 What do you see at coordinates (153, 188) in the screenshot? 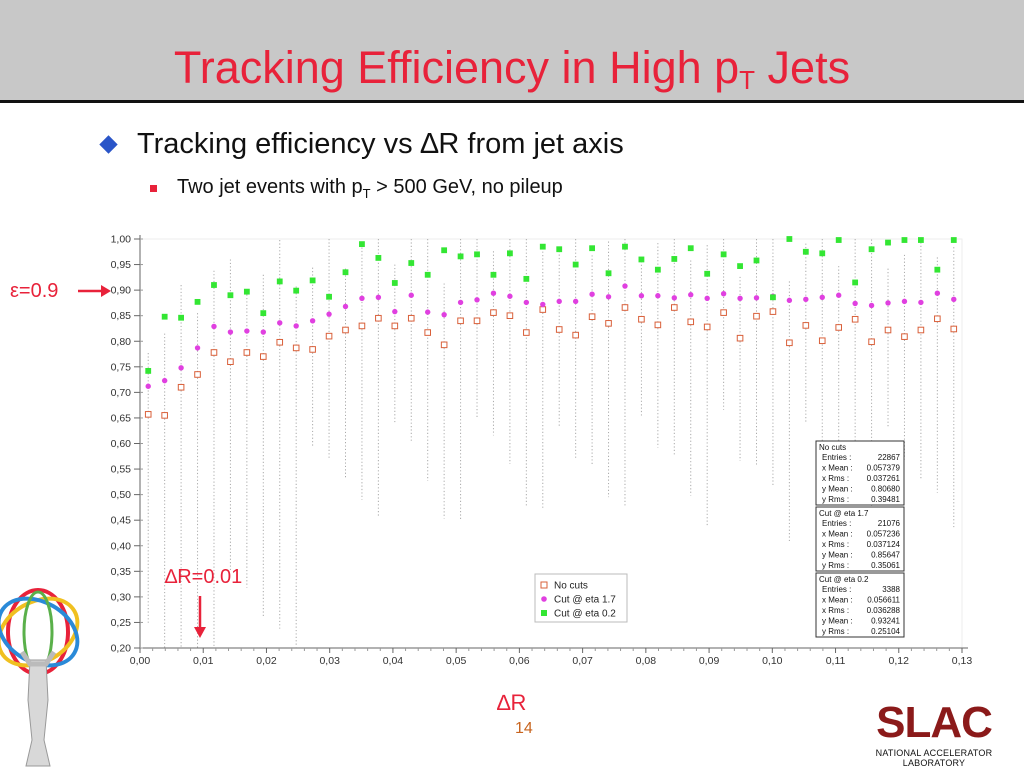
I see `square-bullet-icon` at bounding box center [153, 188].